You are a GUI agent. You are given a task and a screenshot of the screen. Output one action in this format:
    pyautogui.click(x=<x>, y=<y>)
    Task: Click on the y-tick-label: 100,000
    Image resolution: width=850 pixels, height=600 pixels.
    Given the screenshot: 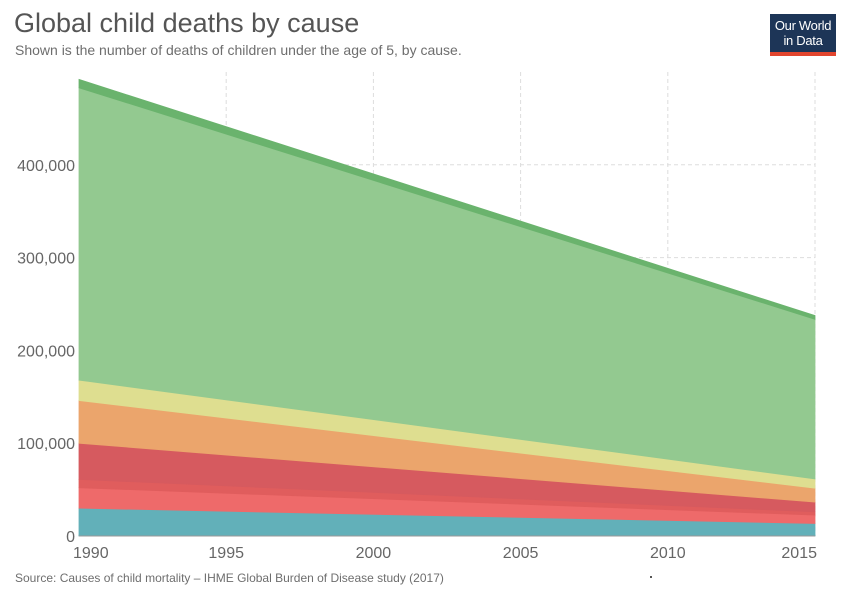 What is the action you would take?
    pyautogui.click(x=46, y=444)
    